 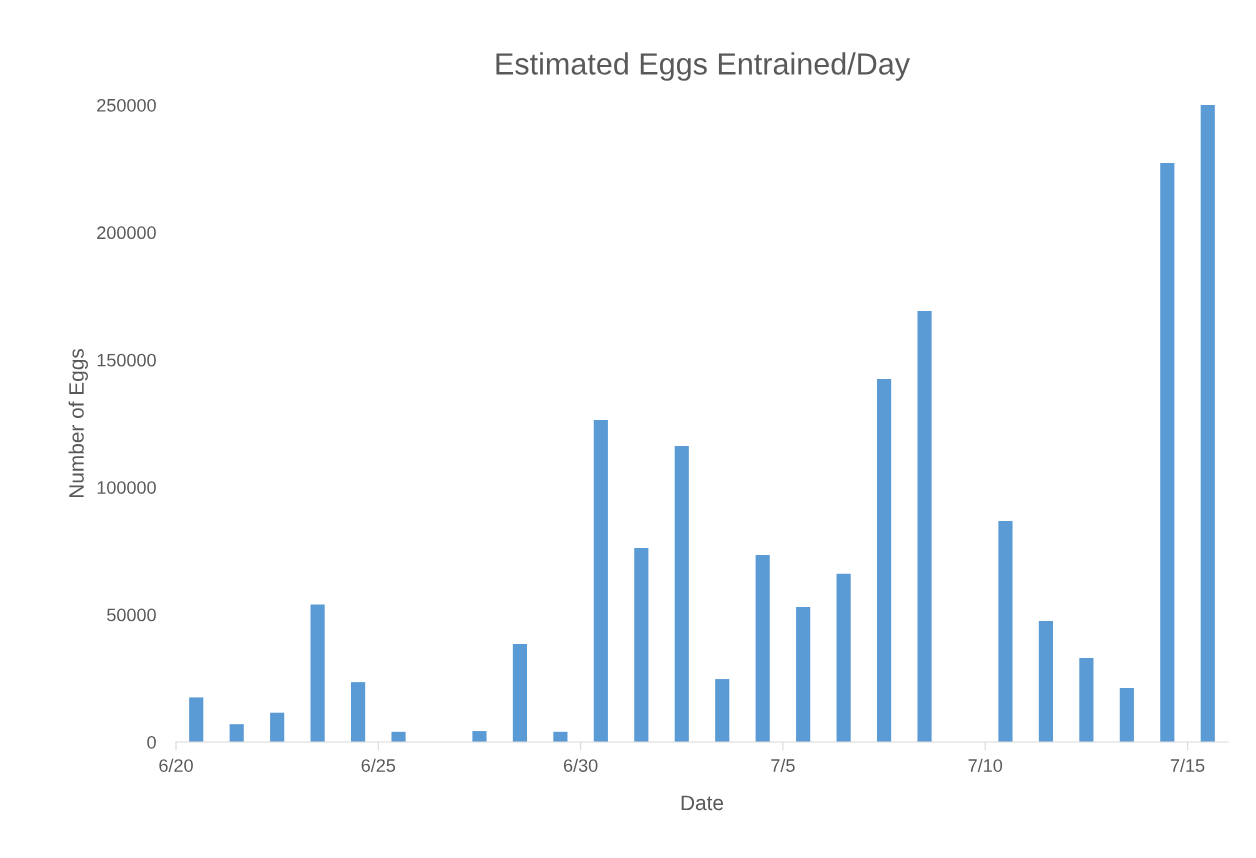 What do you see at coordinates (1187, 765) in the screenshot?
I see `x-tick-label: 7/15` at bounding box center [1187, 765].